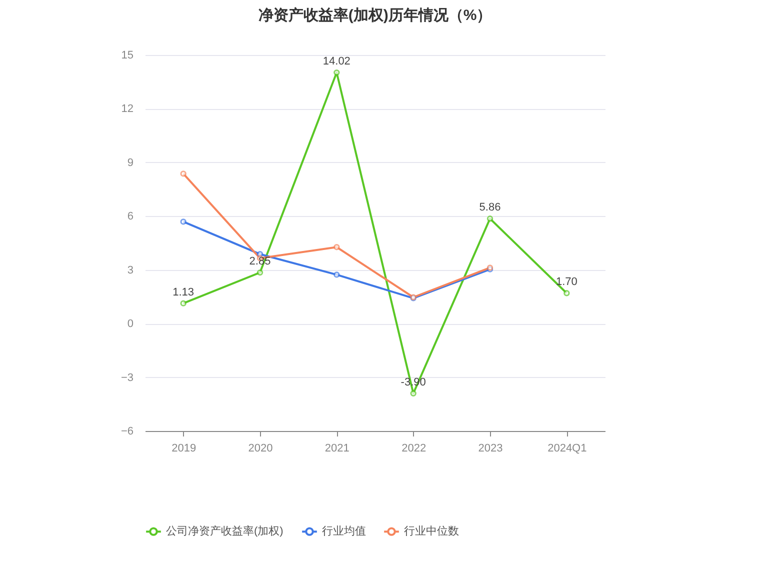 This screenshot has height=573, width=765. Describe the element at coordinates (490, 208) in the screenshot. I see `data-label: 5.86` at that location.